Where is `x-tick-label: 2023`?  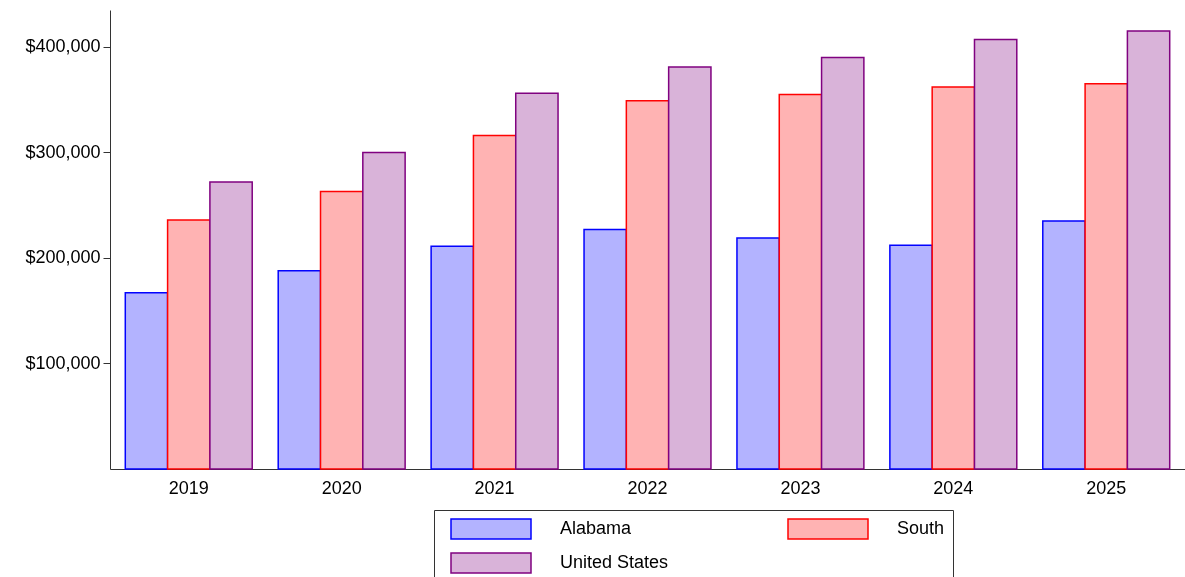
x-tick-label: 2023 is located at coordinates (800, 487).